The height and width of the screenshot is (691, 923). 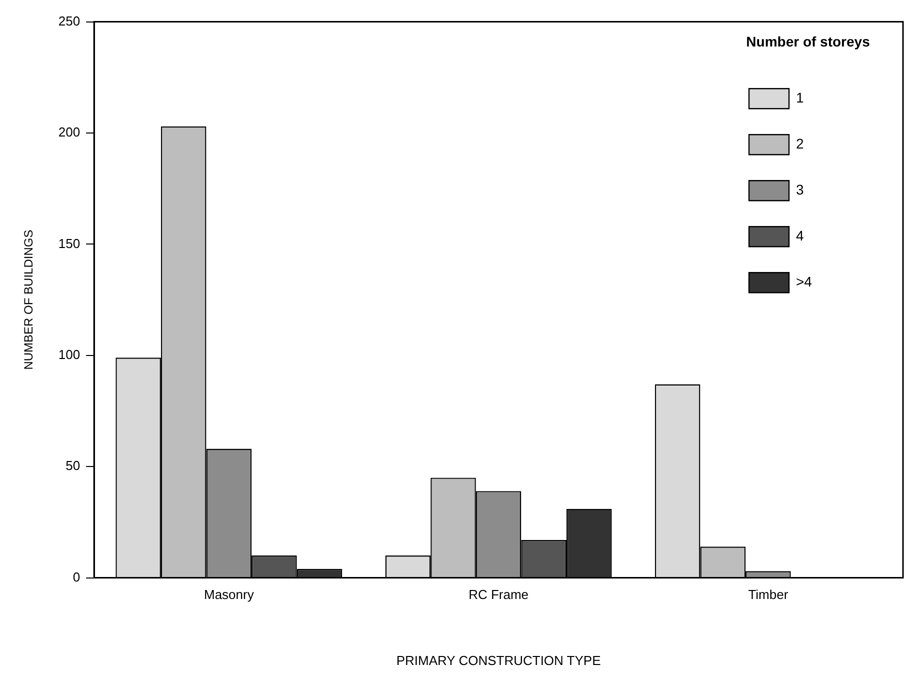 What do you see at coordinates (69, 354) in the screenshot?
I see `y-tick-label: 100` at bounding box center [69, 354].